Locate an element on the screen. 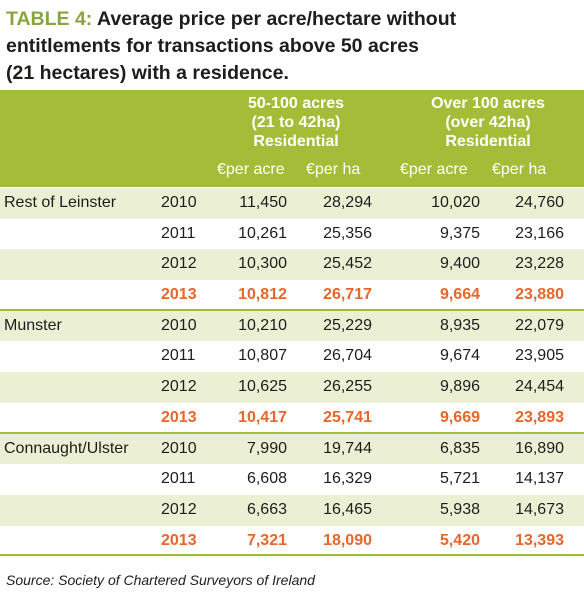 This screenshot has width=584, height=616. table-row: 2013 10,812 26,717 9,664 23,880 is located at coordinates (292, 295).